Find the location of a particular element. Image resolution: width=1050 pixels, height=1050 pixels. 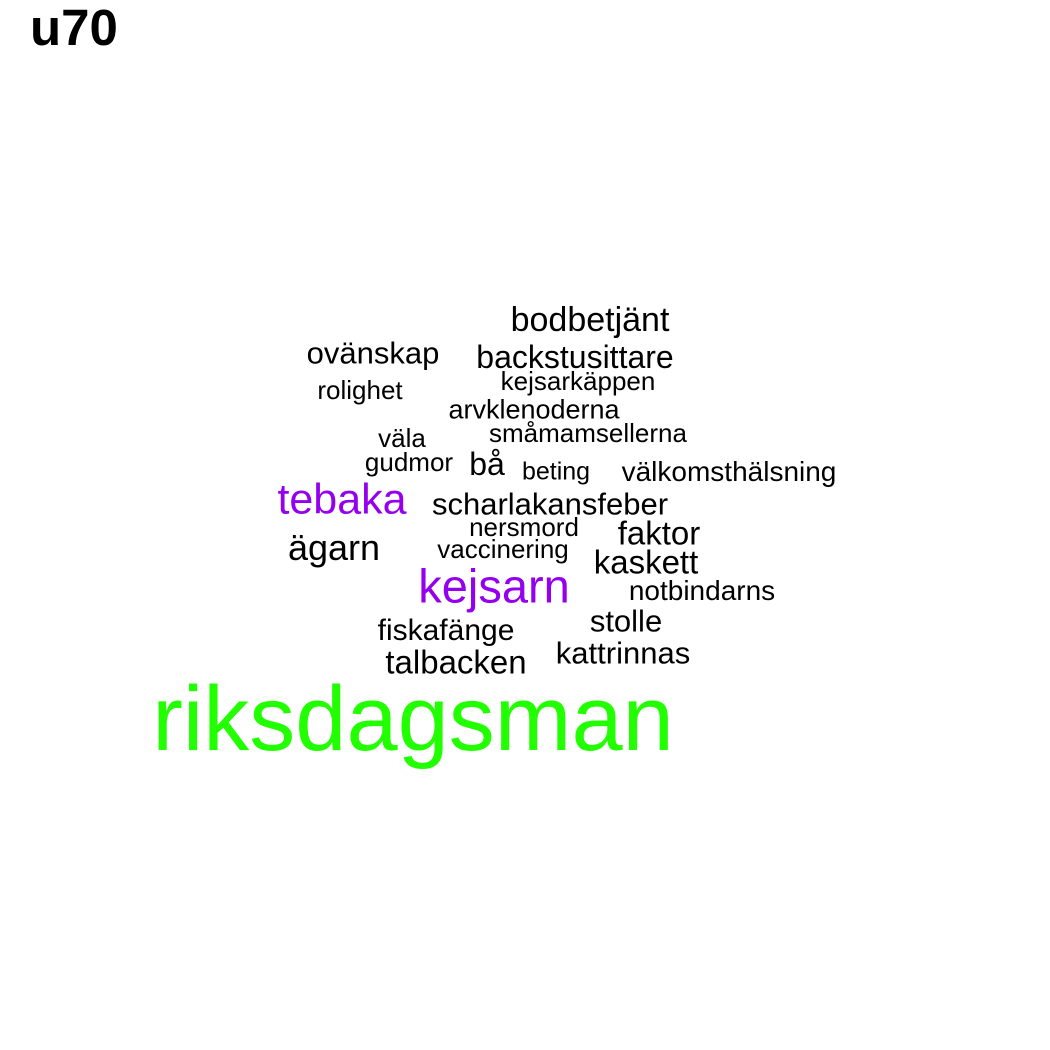

cloud-word: notbindarns is located at coordinates (702, 590).